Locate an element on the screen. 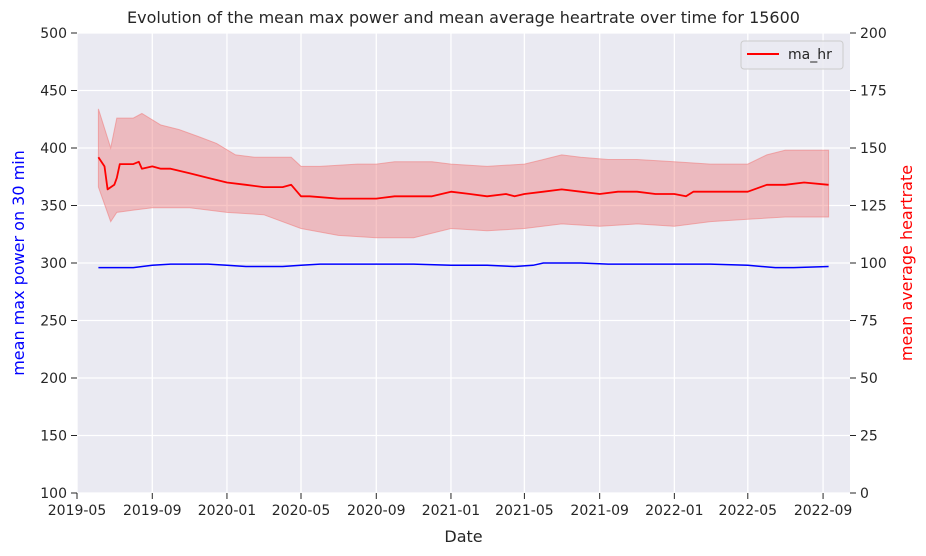  y-left-tick-label: 200 is located at coordinates (53, 379).